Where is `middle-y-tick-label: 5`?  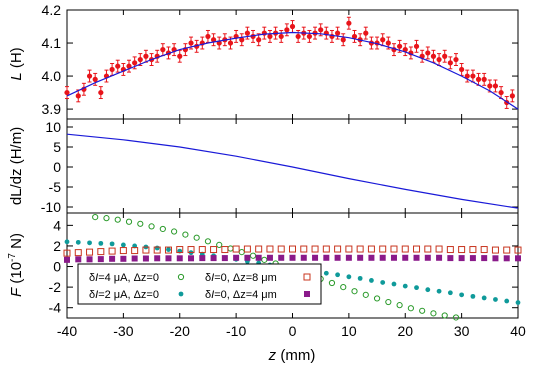 middle-y-tick-label: 5 is located at coordinates (57, 147).